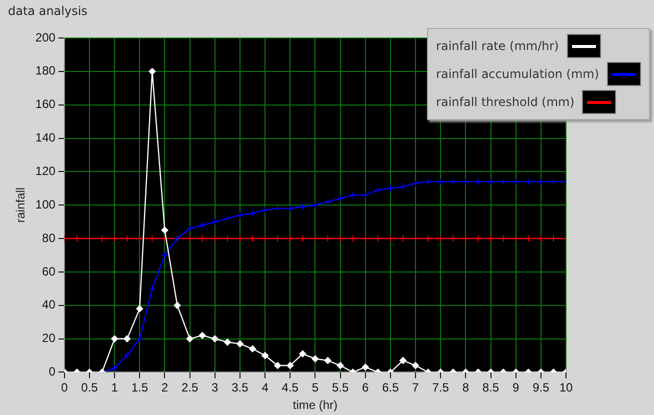 This screenshot has height=415, width=654. What do you see at coordinates (139, 387) in the screenshot?
I see `x-tick-label: 1.5` at bounding box center [139, 387].